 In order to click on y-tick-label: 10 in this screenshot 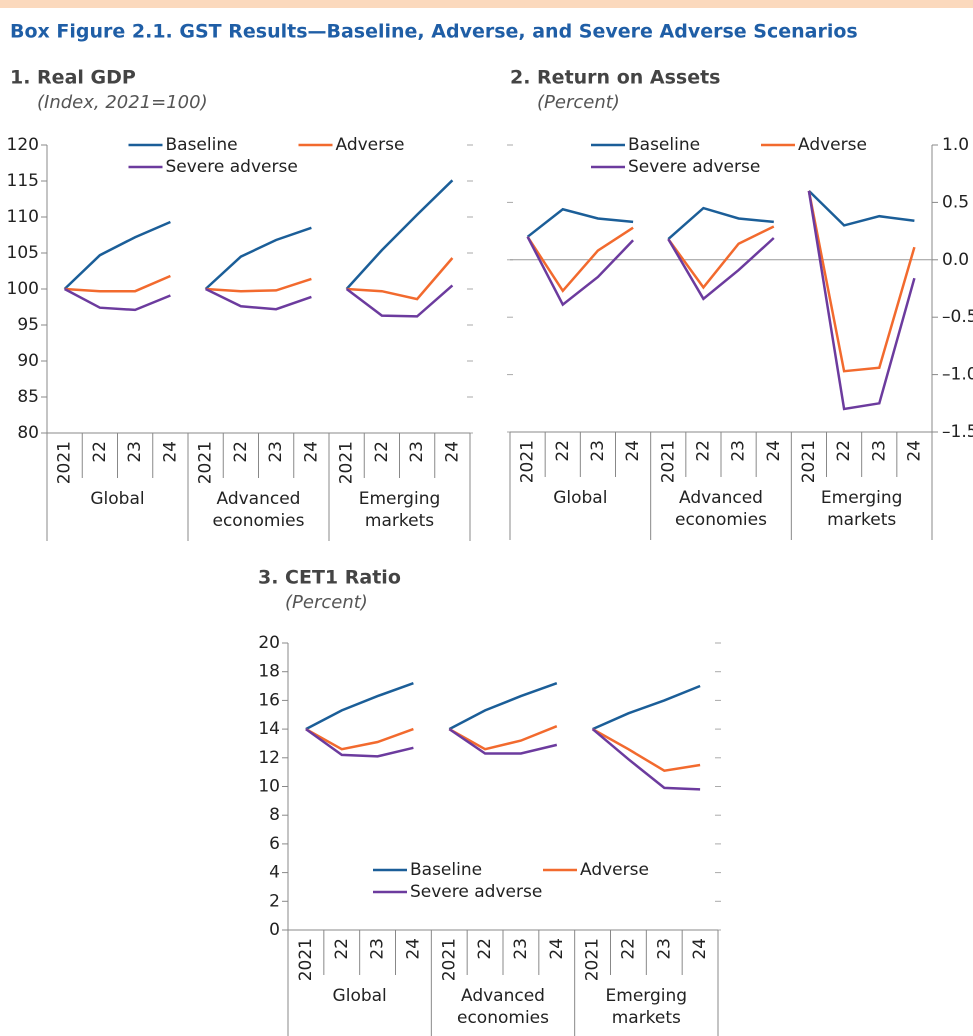, I will do `click(269, 787)`.